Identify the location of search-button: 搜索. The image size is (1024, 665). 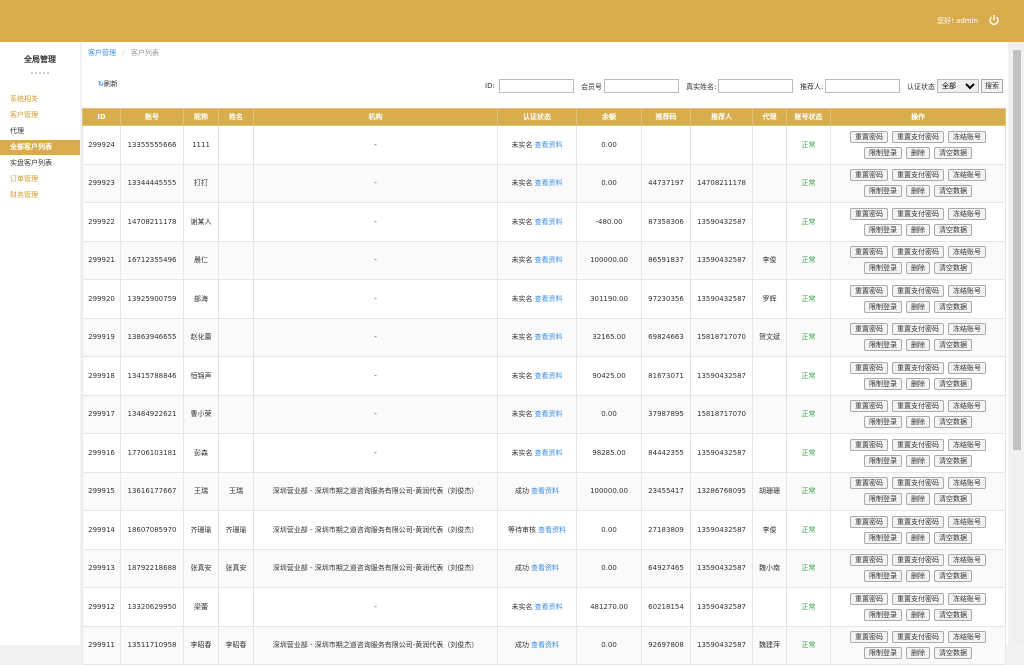
(992, 86).